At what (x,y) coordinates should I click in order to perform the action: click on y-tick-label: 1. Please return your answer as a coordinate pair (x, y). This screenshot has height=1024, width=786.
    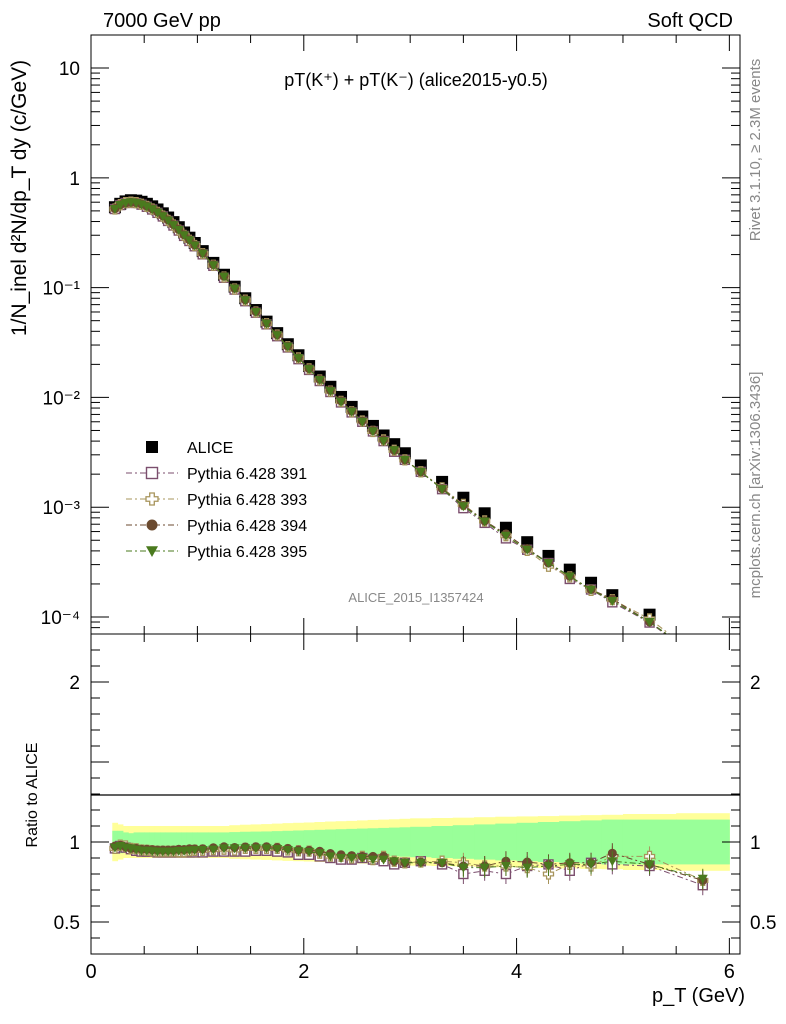
    Looking at the image, I should click on (74, 179).